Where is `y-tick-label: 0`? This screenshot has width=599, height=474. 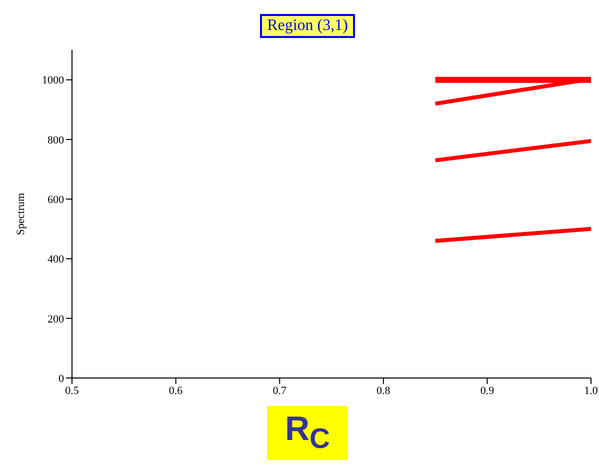 y-tick-label: 0 is located at coordinates (61, 378).